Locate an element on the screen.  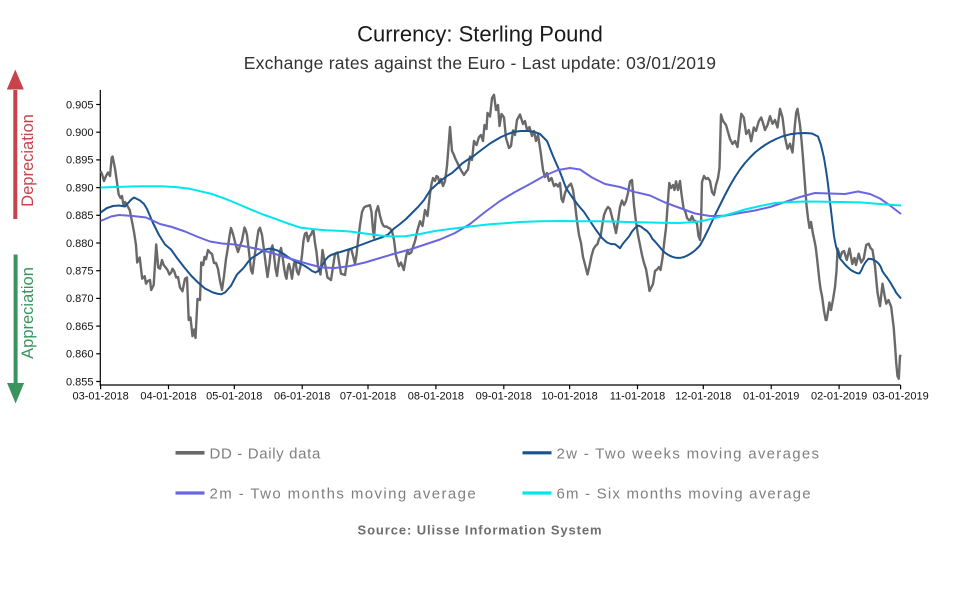
svg-text: 09-01-2018 is located at coordinates (504, 397).